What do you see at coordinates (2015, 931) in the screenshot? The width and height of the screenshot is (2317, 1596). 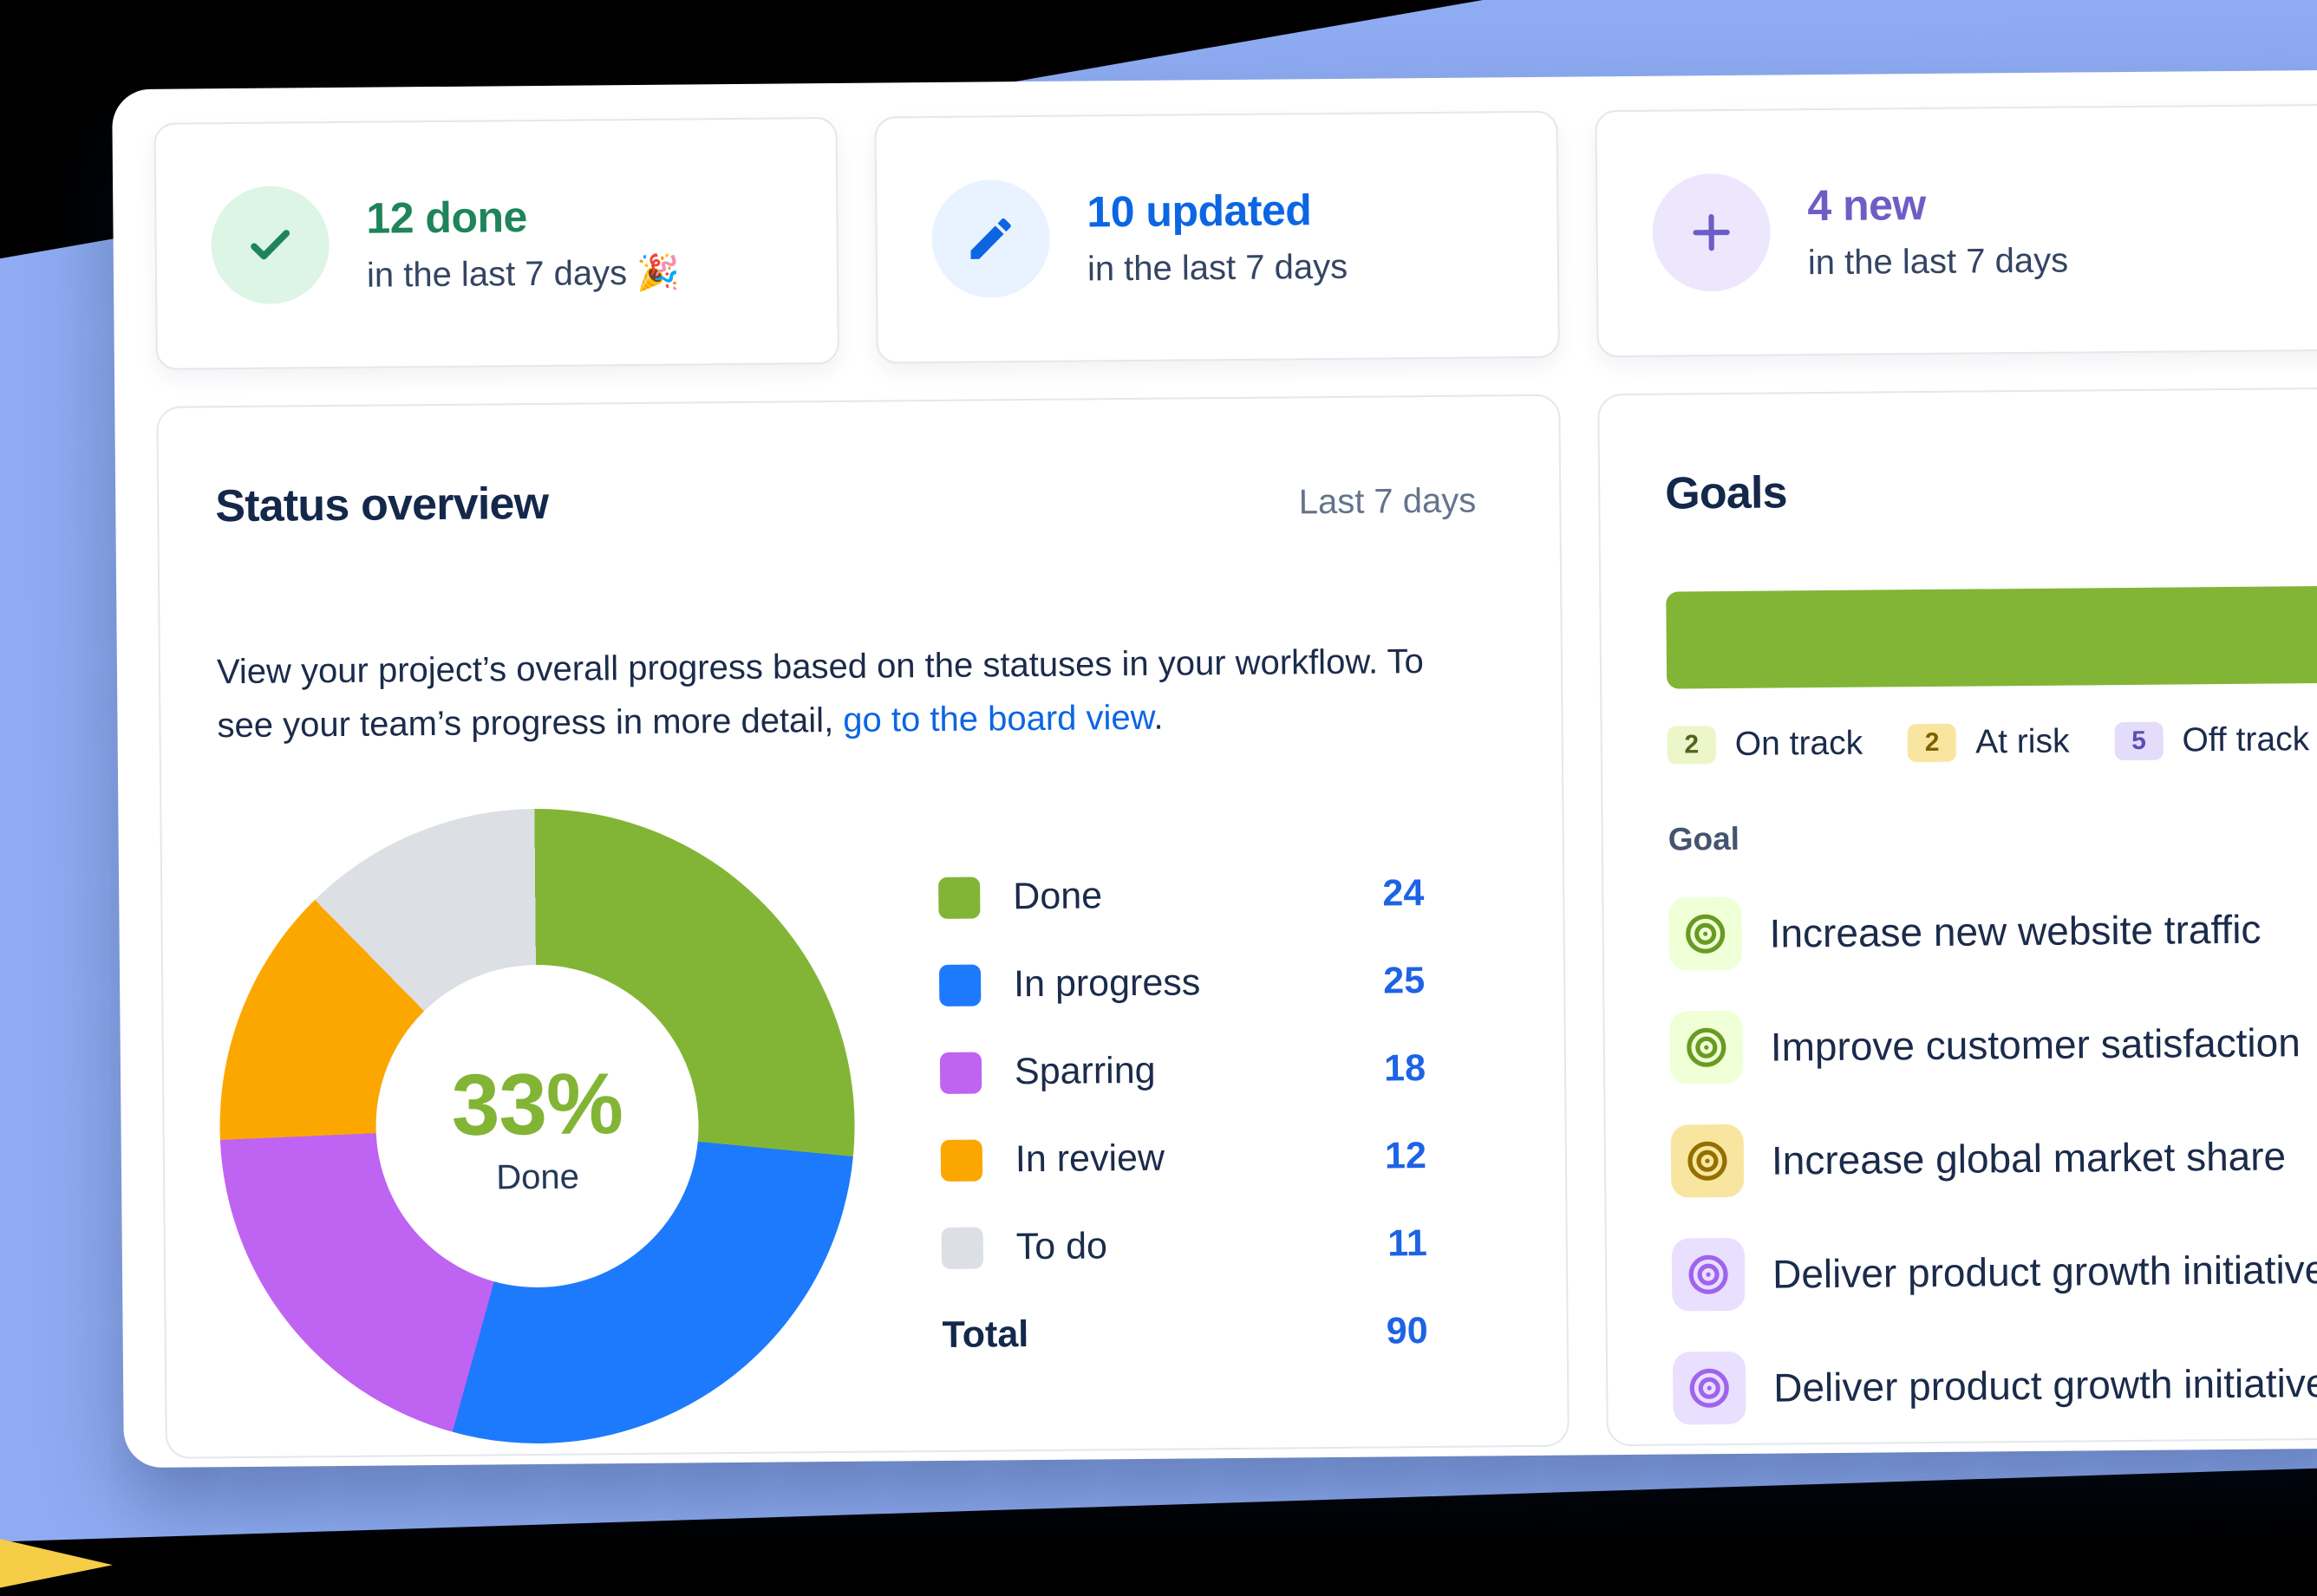 I see `goal-label: Increase new website traffic` at bounding box center [2015, 931].